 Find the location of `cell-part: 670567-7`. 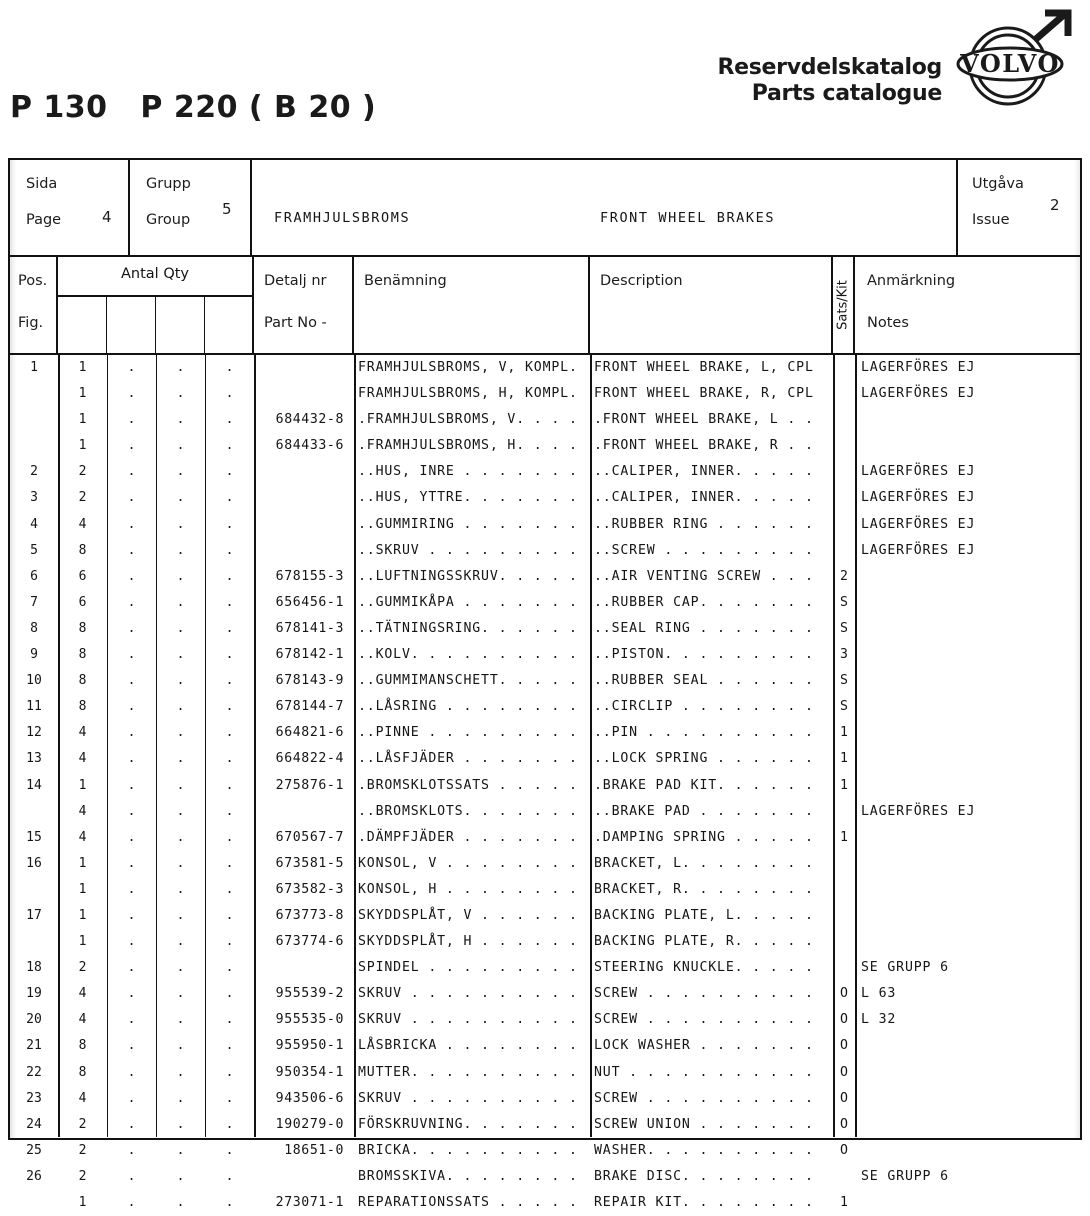

cell-part: 670567-7 is located at coordinates (309, 837).